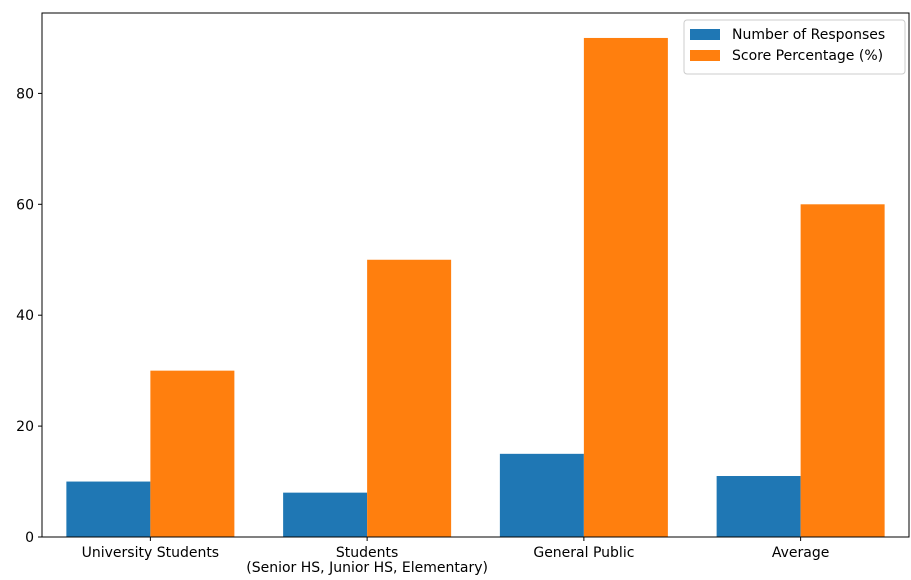  Describe the element at coordinates (25, 94) in the screenshot. I see `y-tick-label-4: 80` at that location.